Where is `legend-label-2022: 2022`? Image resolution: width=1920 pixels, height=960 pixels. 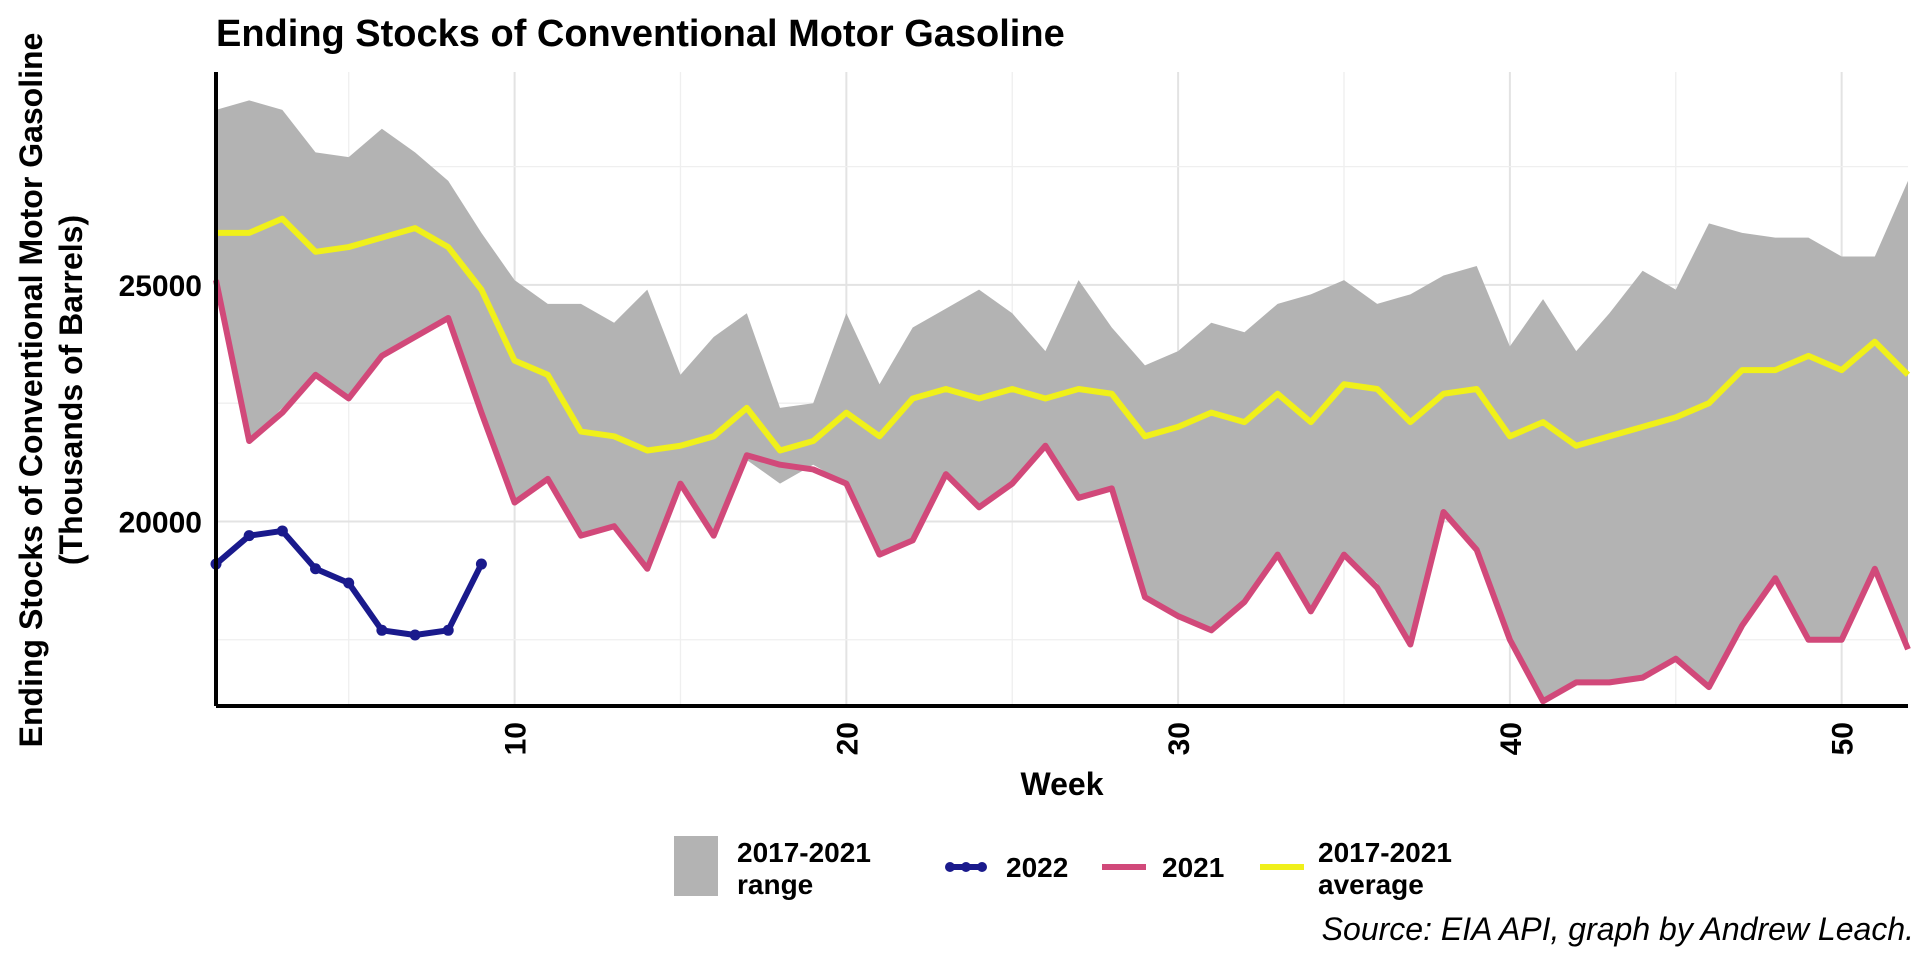
legend-label-2022: 2022 is located at coordinates (1037, 867).